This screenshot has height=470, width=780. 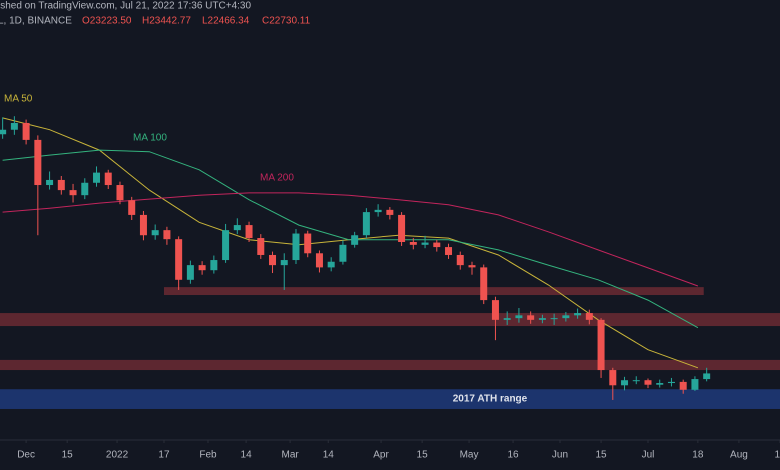 What do you see at coordinates (739, 455) in the screenshot?
I see `x-tick-label: Aug` at bounding box center [739, 455].